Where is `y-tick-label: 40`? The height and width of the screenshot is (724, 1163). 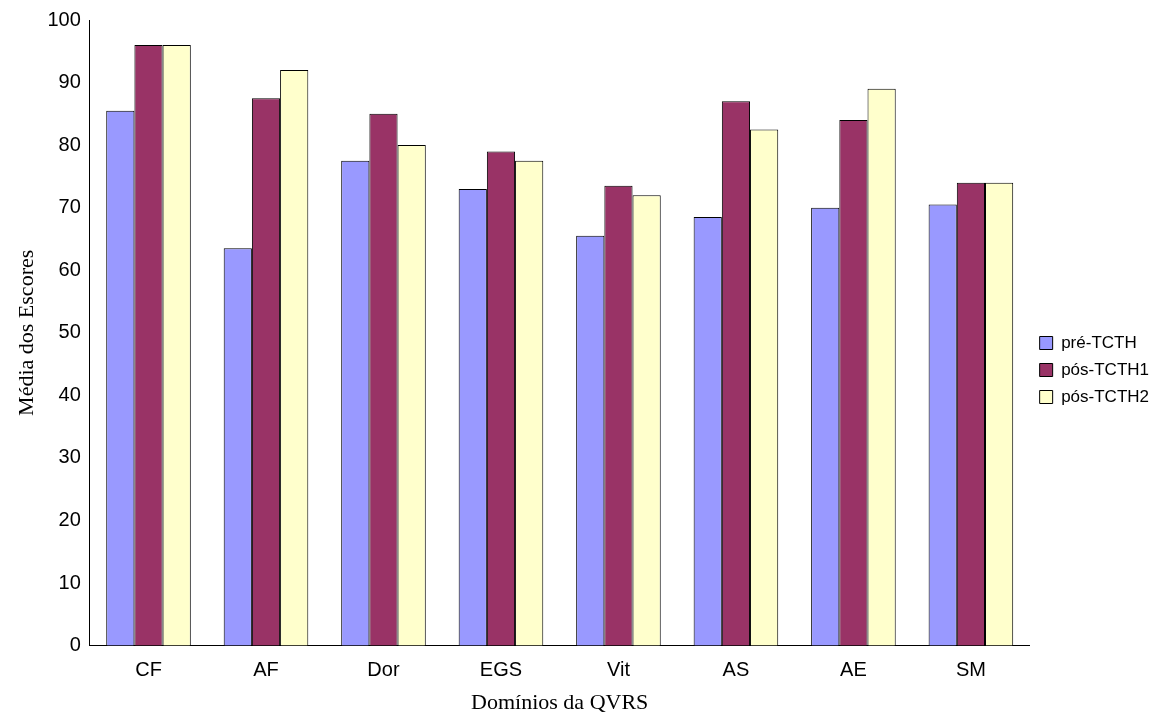 y-tick-label: 40 is located at coordinates (69, 393).